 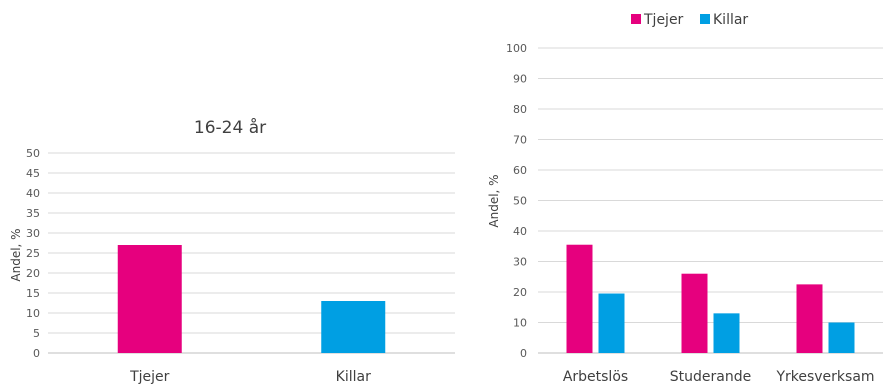 What do you see at coordinates (150, 299) in the screenshot?
I see `bar-tjejer` at bounding box center [150, 299].